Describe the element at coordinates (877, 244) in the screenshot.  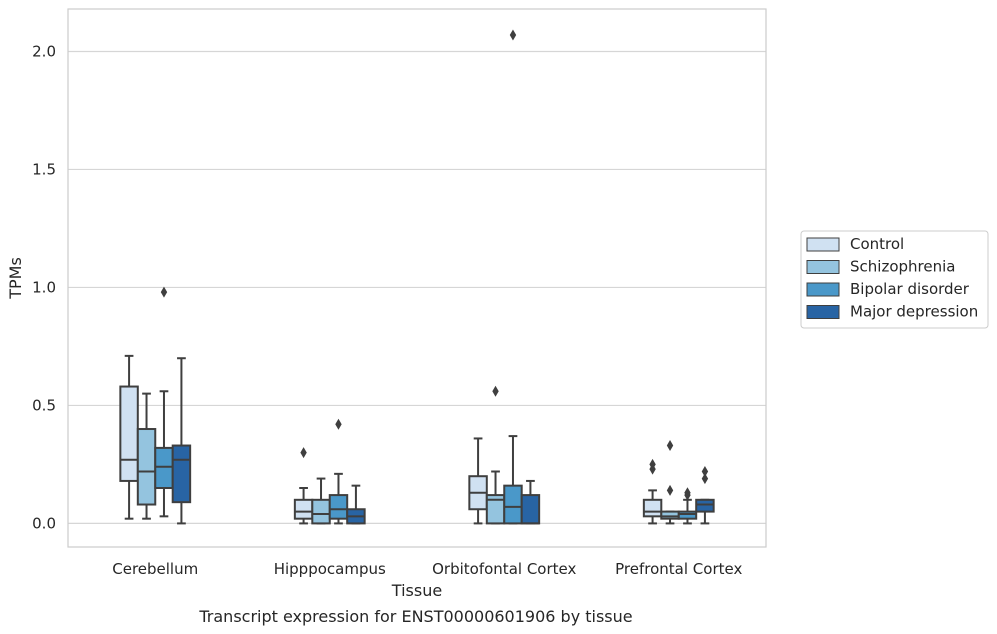
I see `legend-label: Control` at that location.